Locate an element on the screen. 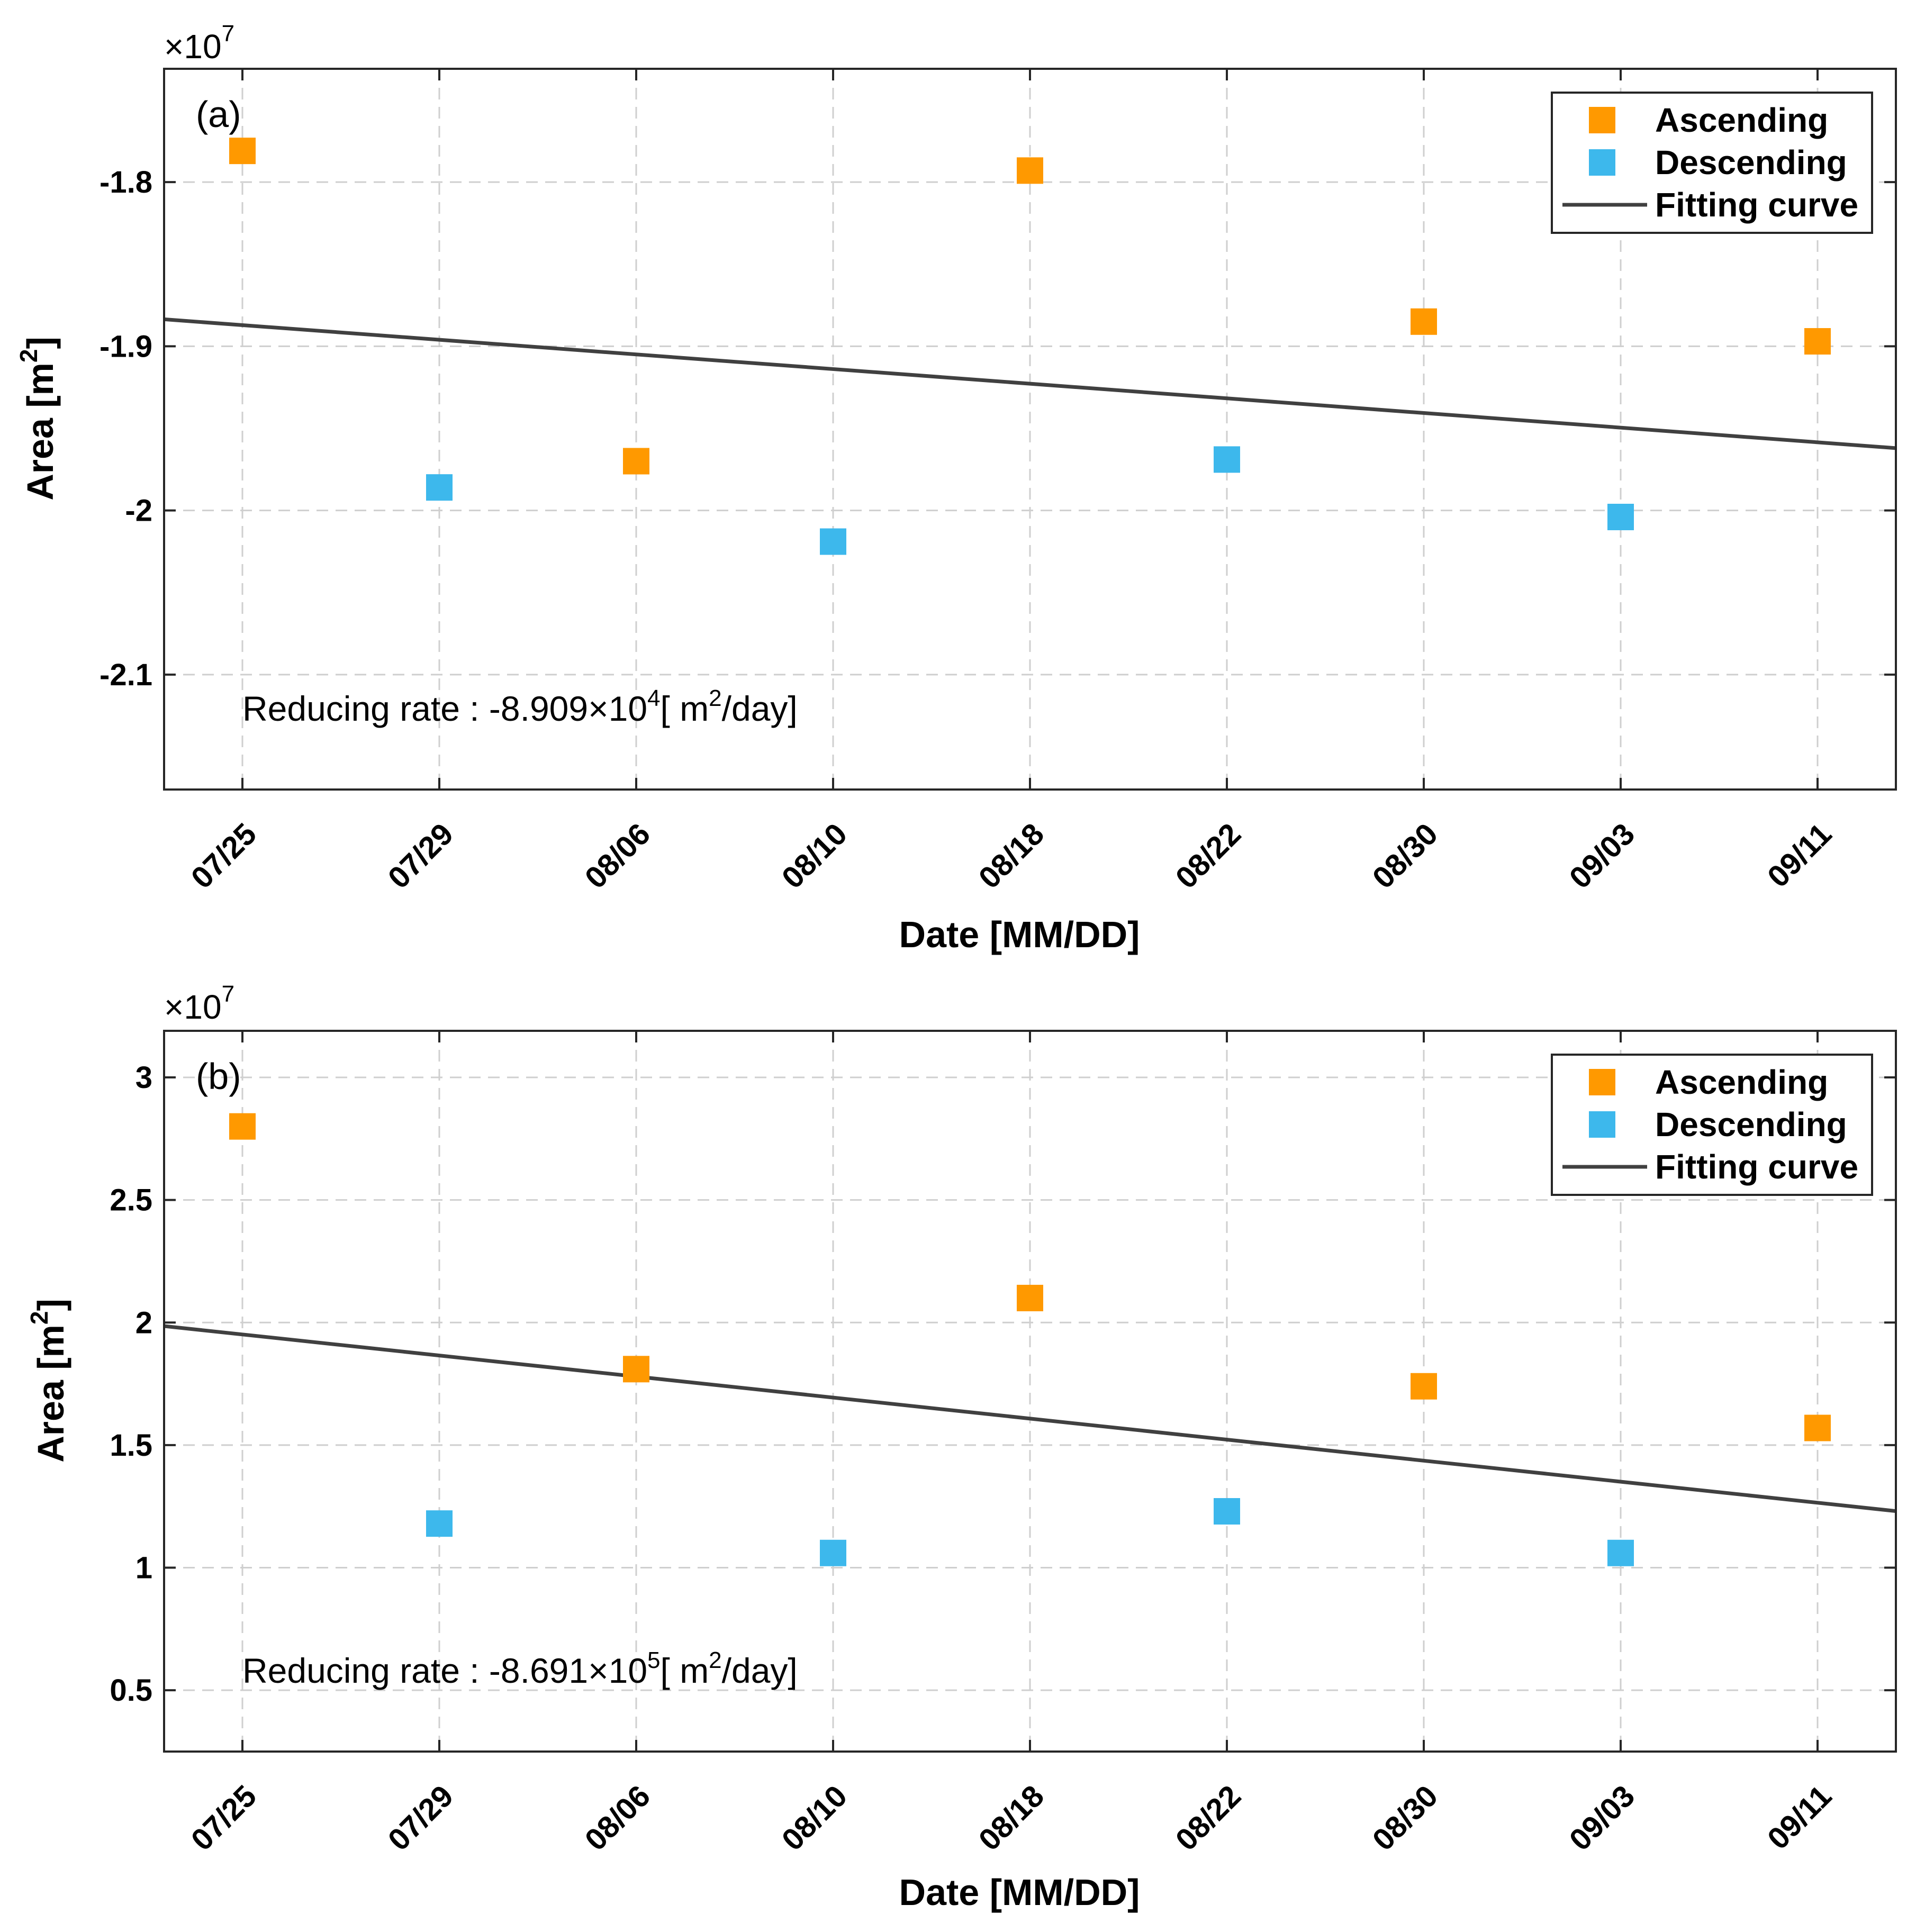  y-tick-label: -2 is located at coordinates (138, 511).